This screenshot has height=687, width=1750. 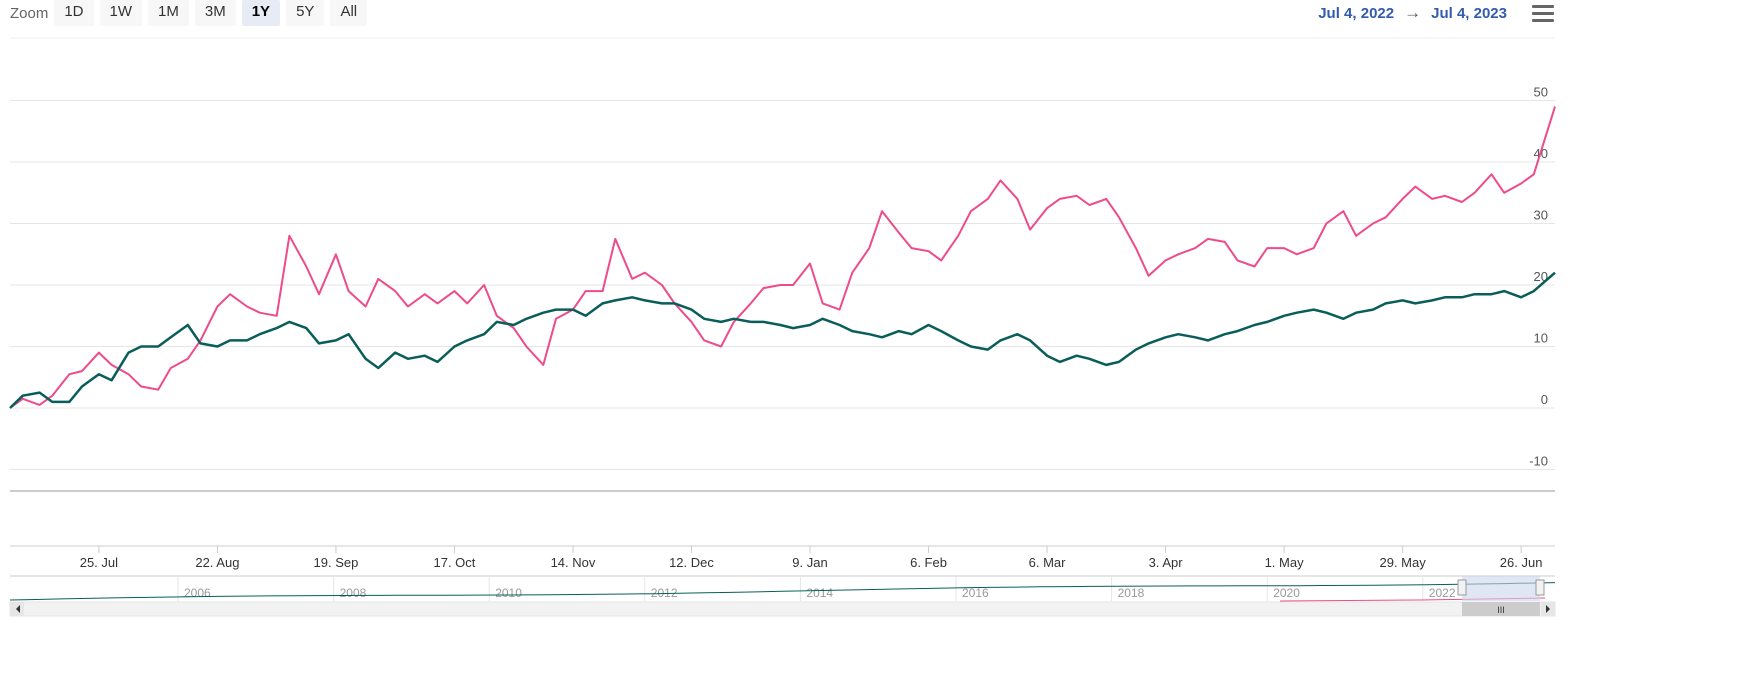 I want to click on y-tick-label: 10, so click(x=1541, y=338).